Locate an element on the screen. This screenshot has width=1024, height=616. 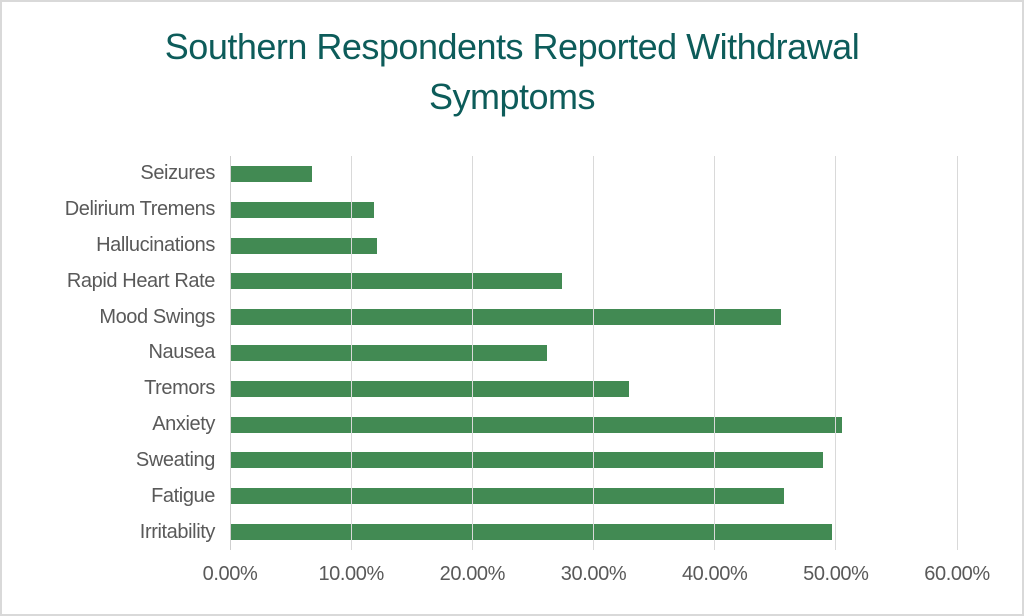
x-tick-label: 50.00% is located at coordinates (836, 574).